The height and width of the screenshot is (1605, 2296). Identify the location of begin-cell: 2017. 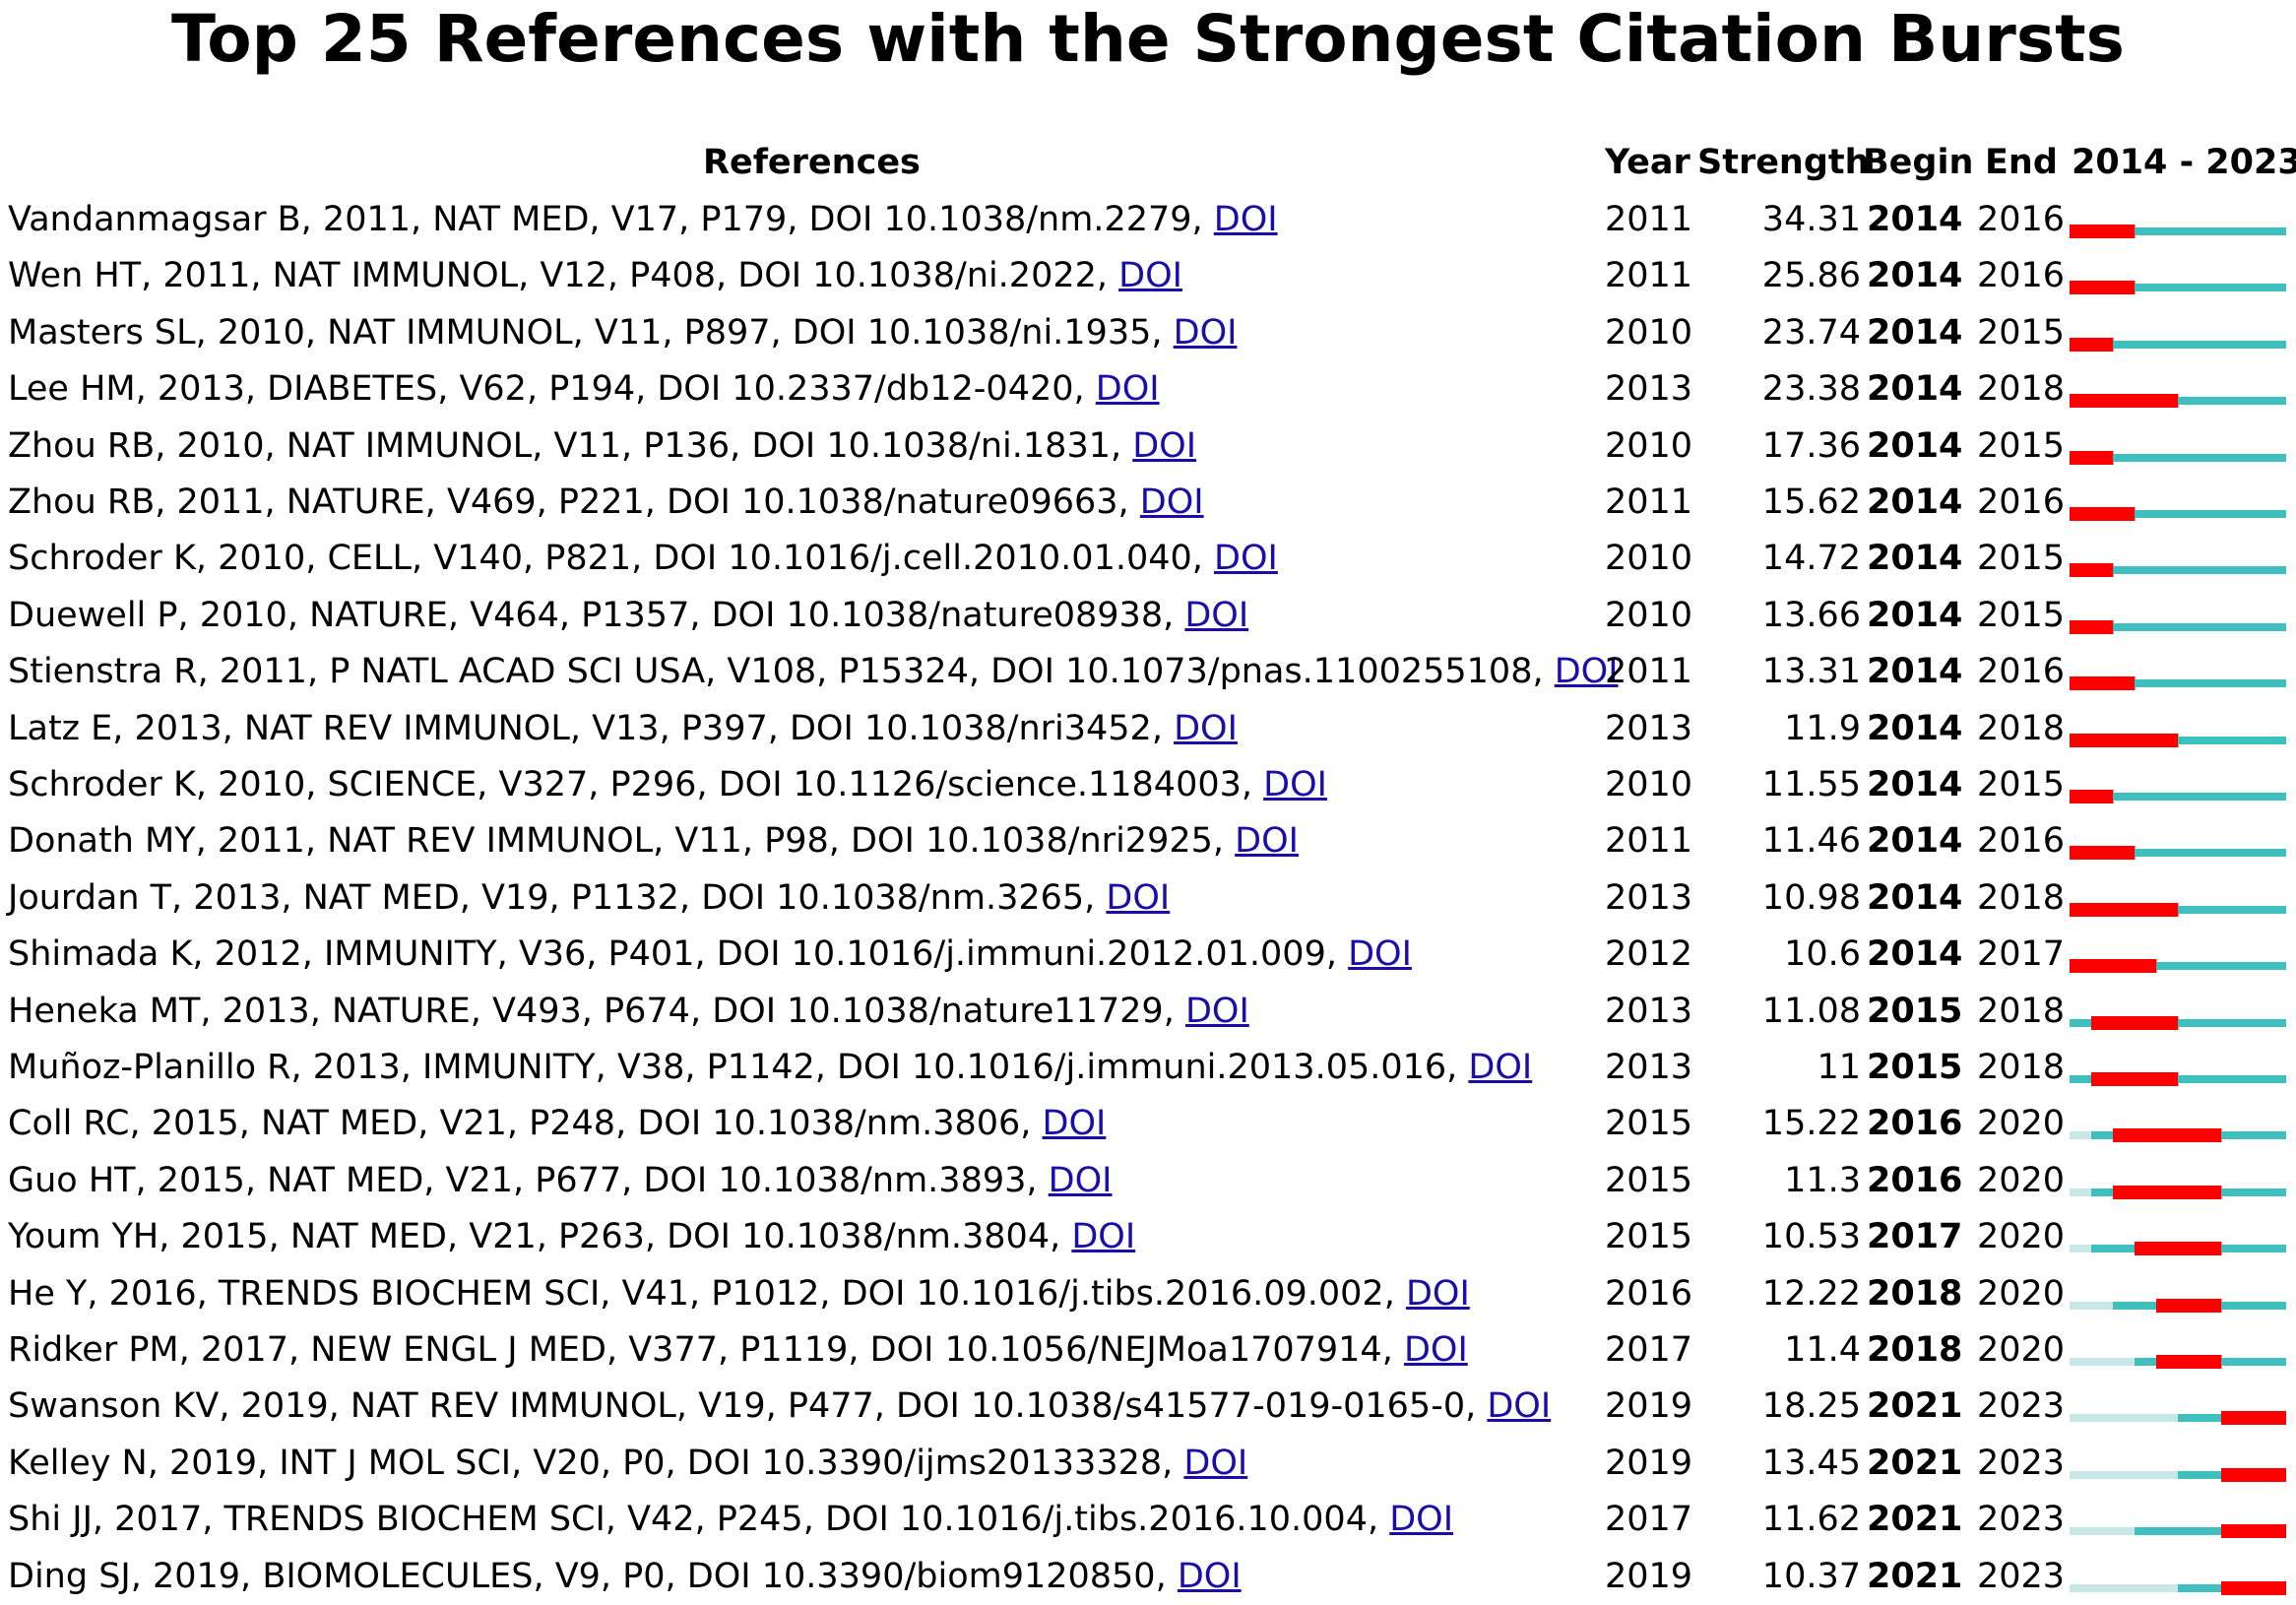
(1915, 1237).